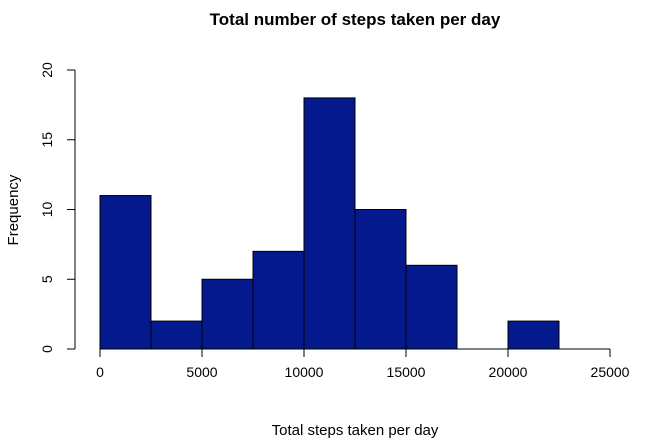 Image resolution: width=651 pixels, height=446 pixels. I want to click on y-tick-label: 10, so click(47, 210).